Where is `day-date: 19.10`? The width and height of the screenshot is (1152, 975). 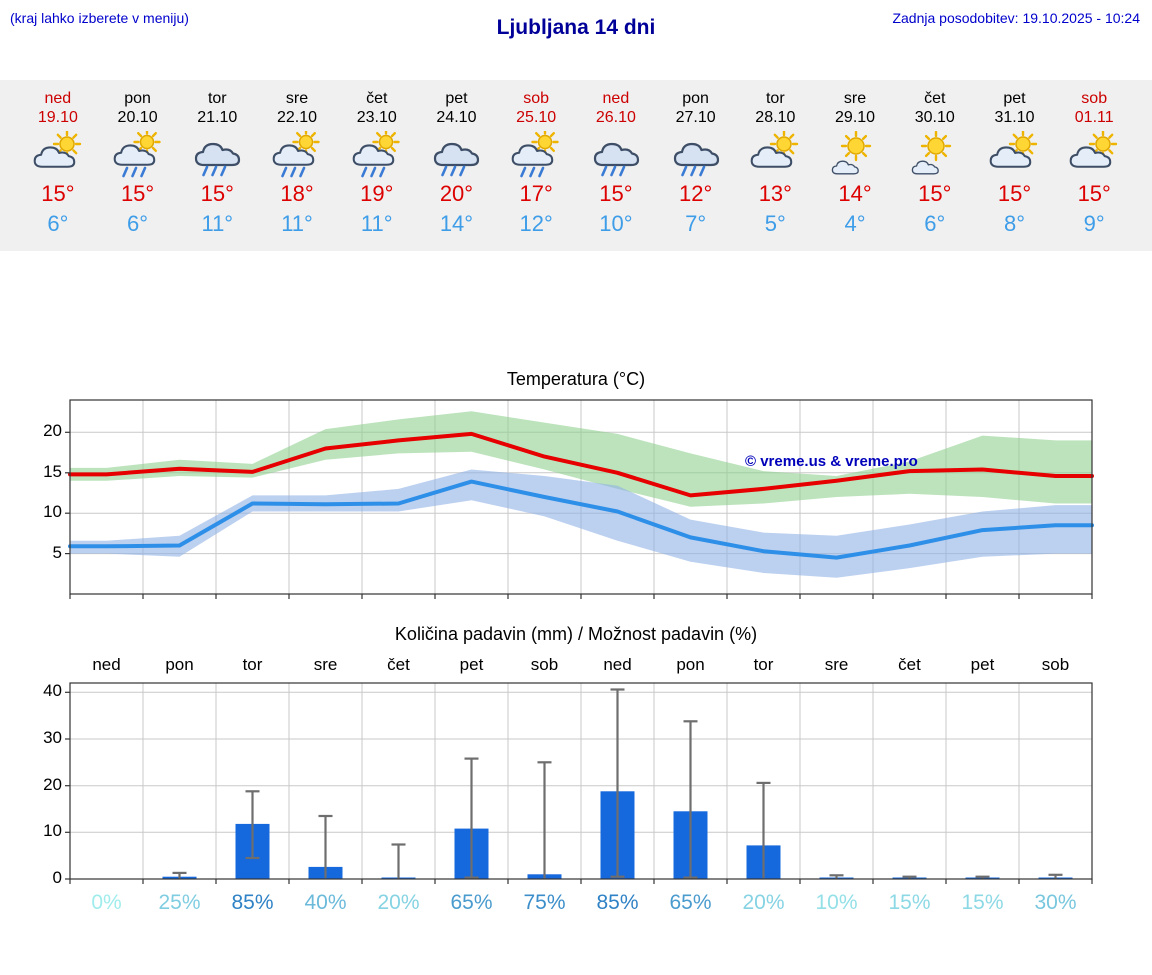 day-date: 19.10 is located at coordinates (57, 117).